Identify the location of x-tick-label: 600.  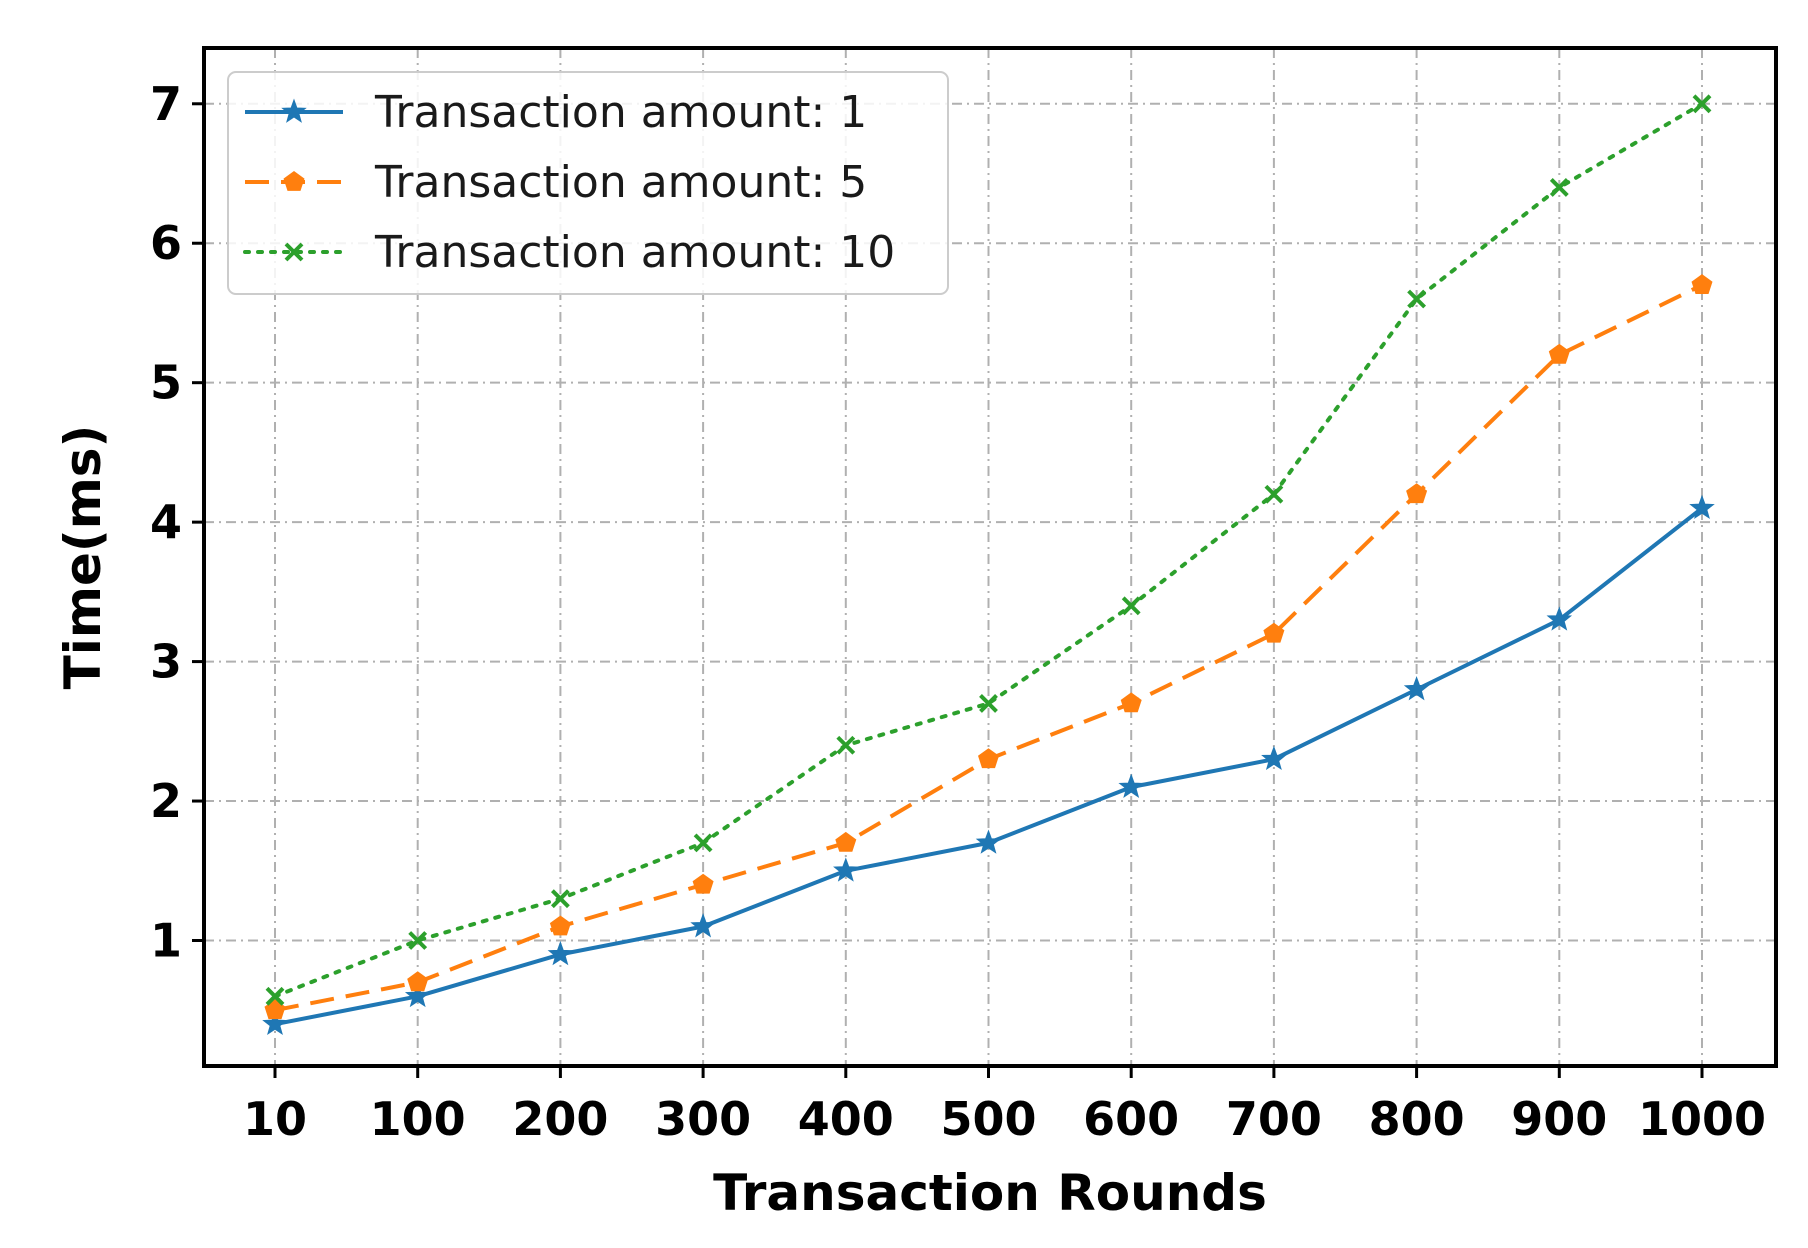
(1131, 1119).